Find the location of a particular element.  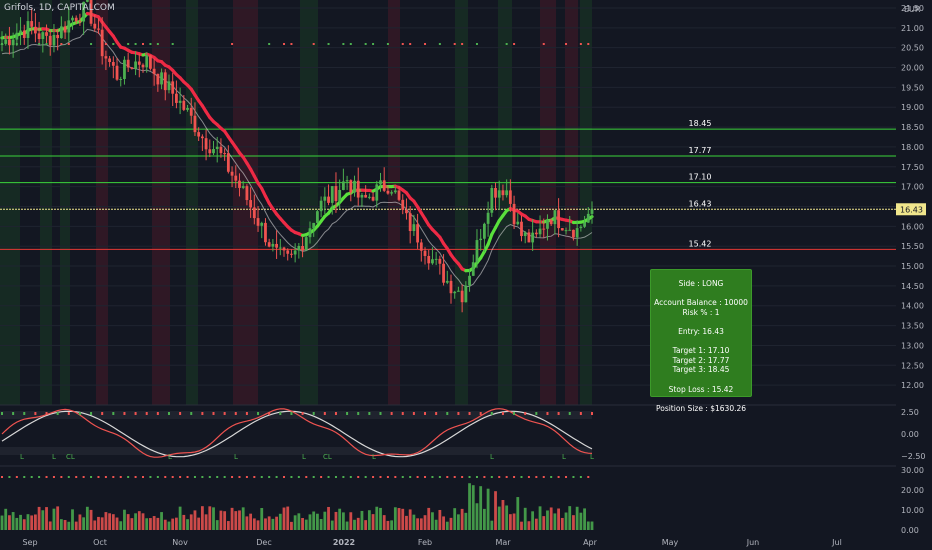

oscillator-pane: L L CL L L L CL L L L L is located at coordinates (448, 435).